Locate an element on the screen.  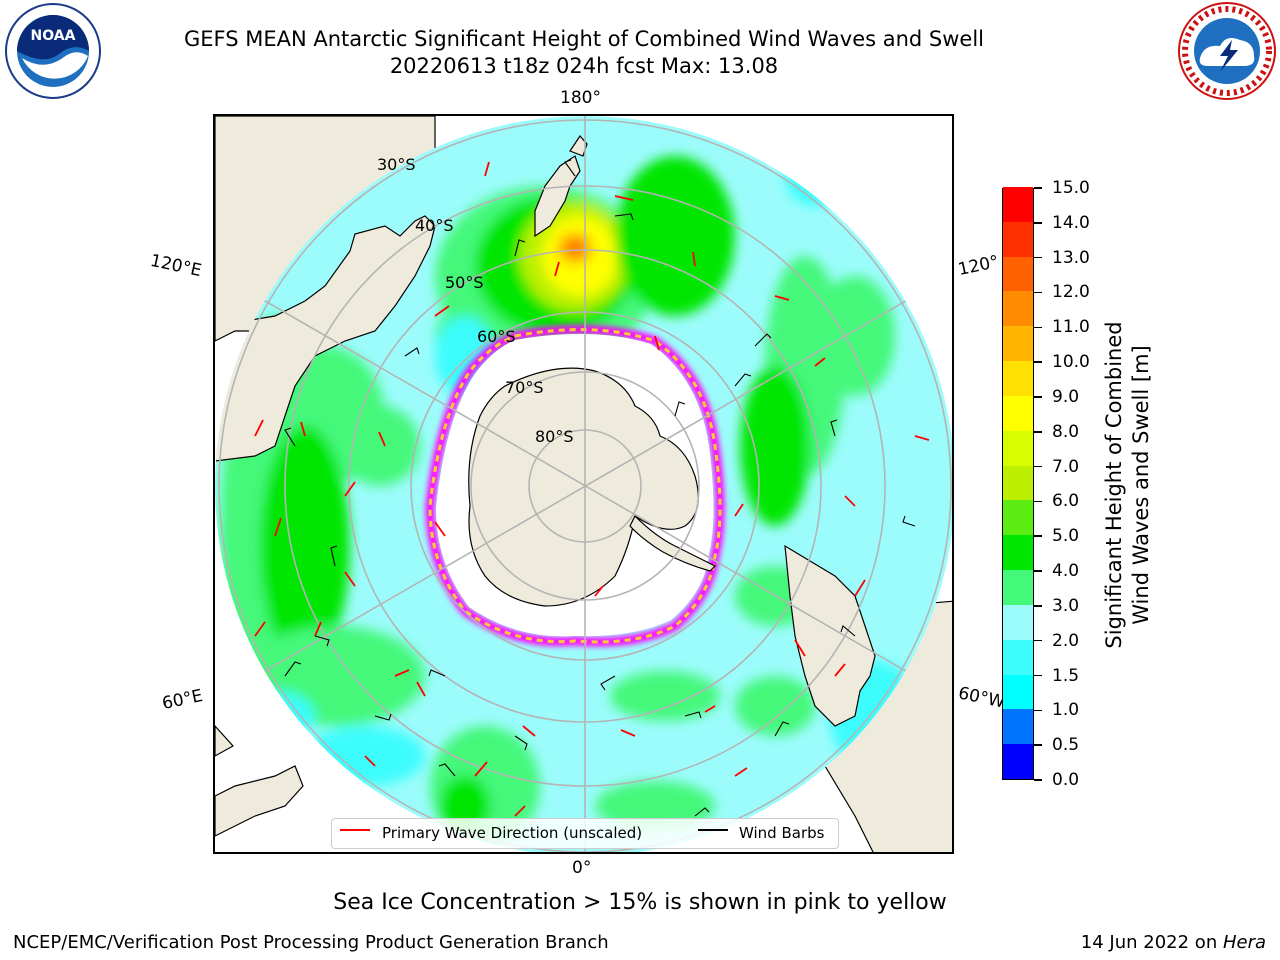
colorbar-tick-label: 0.0 is located at coordinates (1066, 780).